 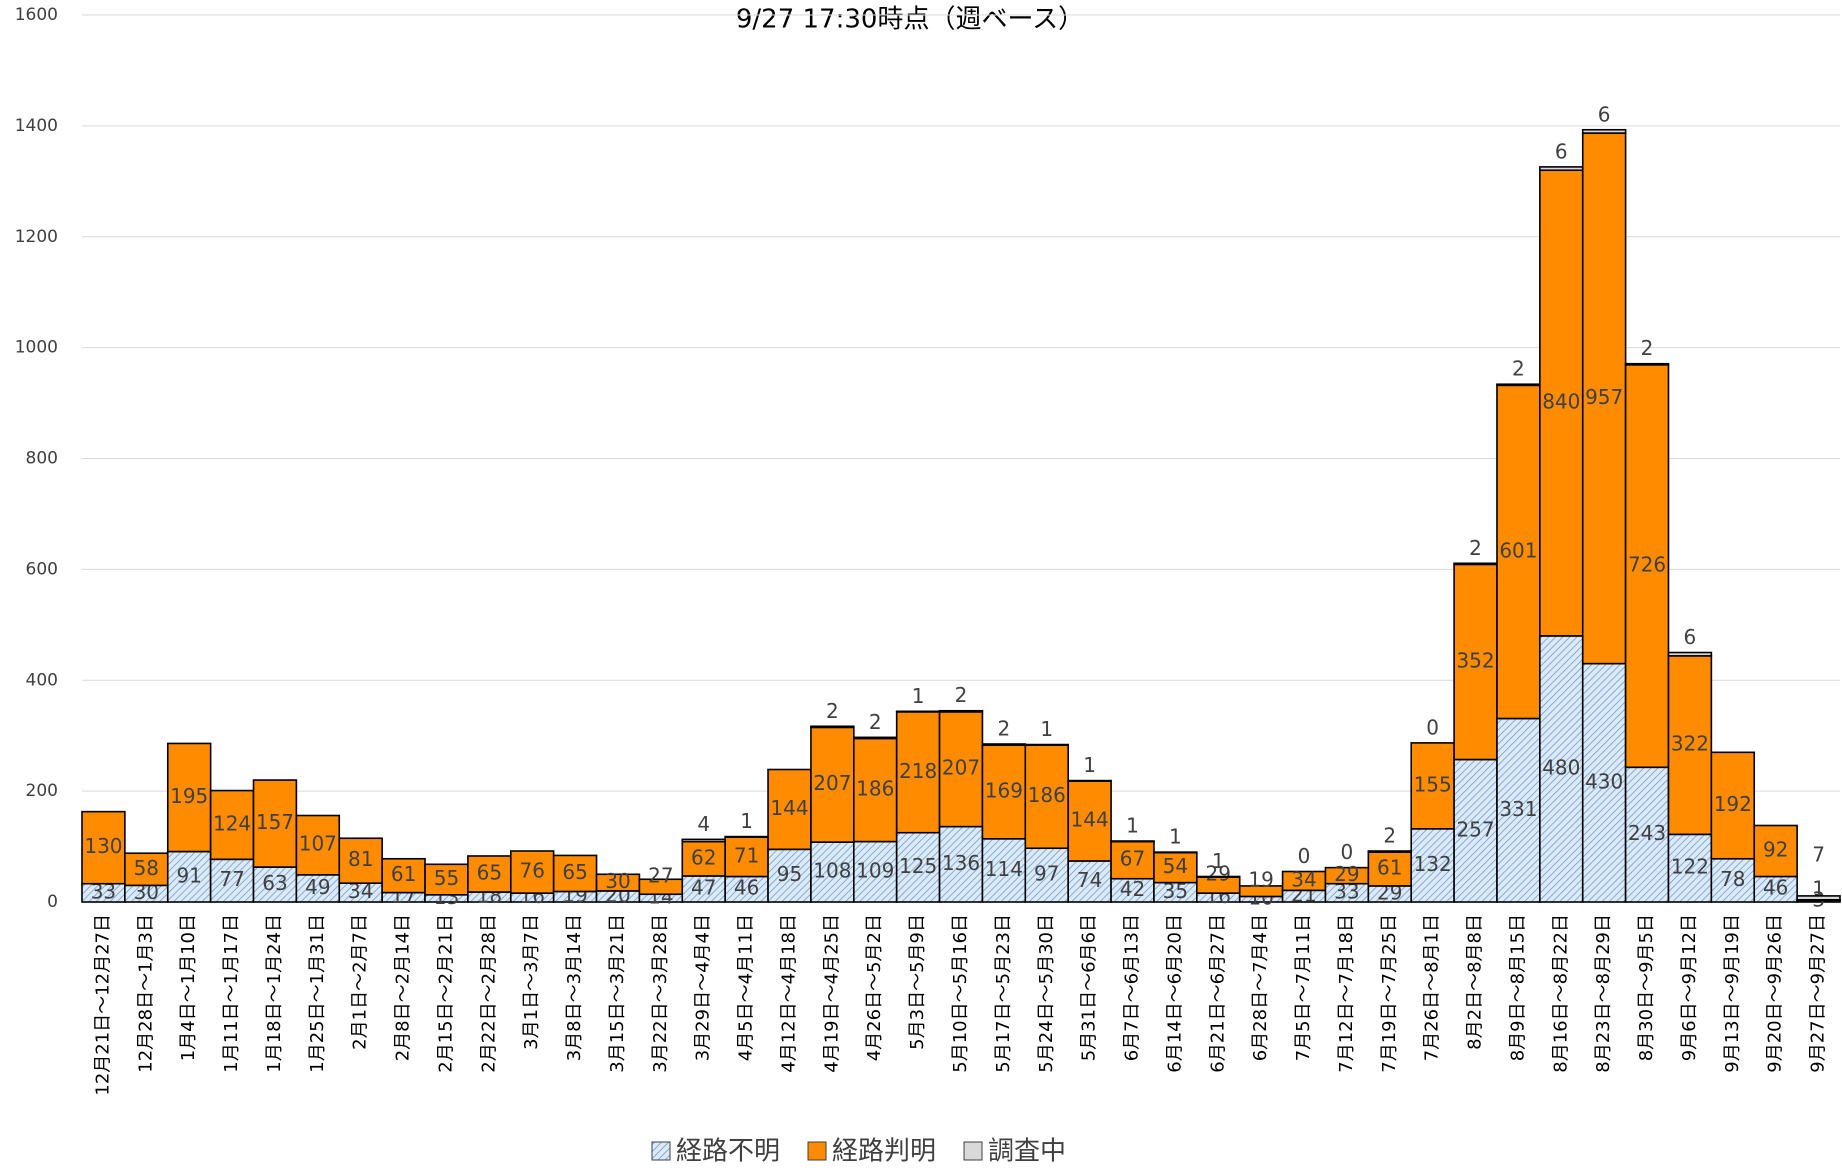 I want to click on data-label: 54, so click(x=1175, y=866).